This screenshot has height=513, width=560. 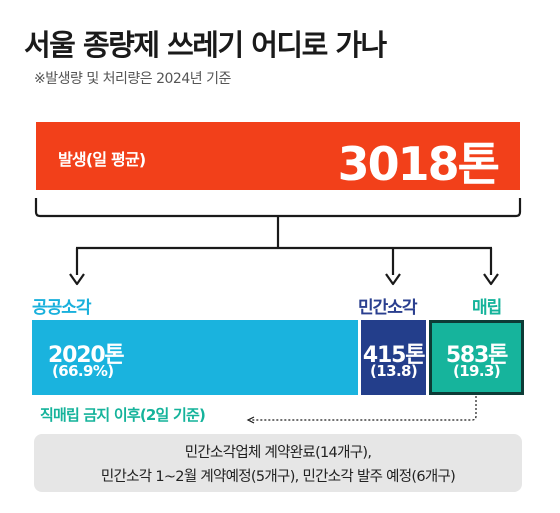 What do you see at coordinates (132, 79) in the screenshot?
I see `page-subtitle: ※발생량 및 처리량은 2024년 기준` at bounding box center [132, 79].